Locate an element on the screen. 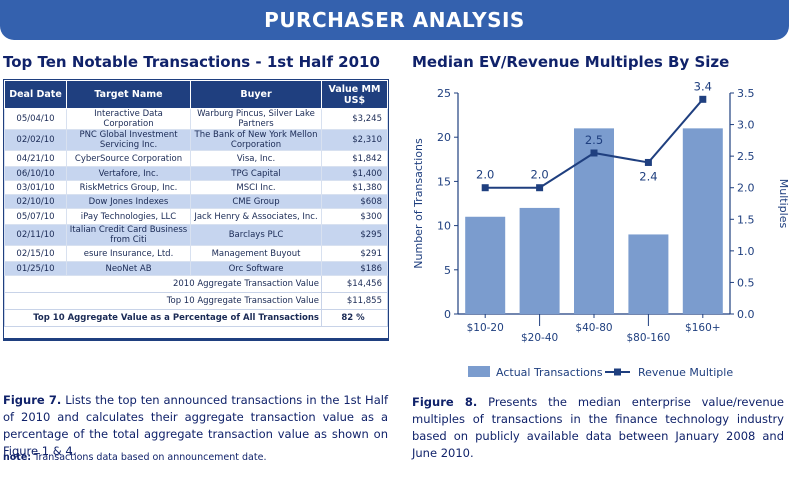 Image resolution: width=789 pixels, height=478 pixels. cell-target-name: Vertafore, Inc. is located at coordinates (128, 173).